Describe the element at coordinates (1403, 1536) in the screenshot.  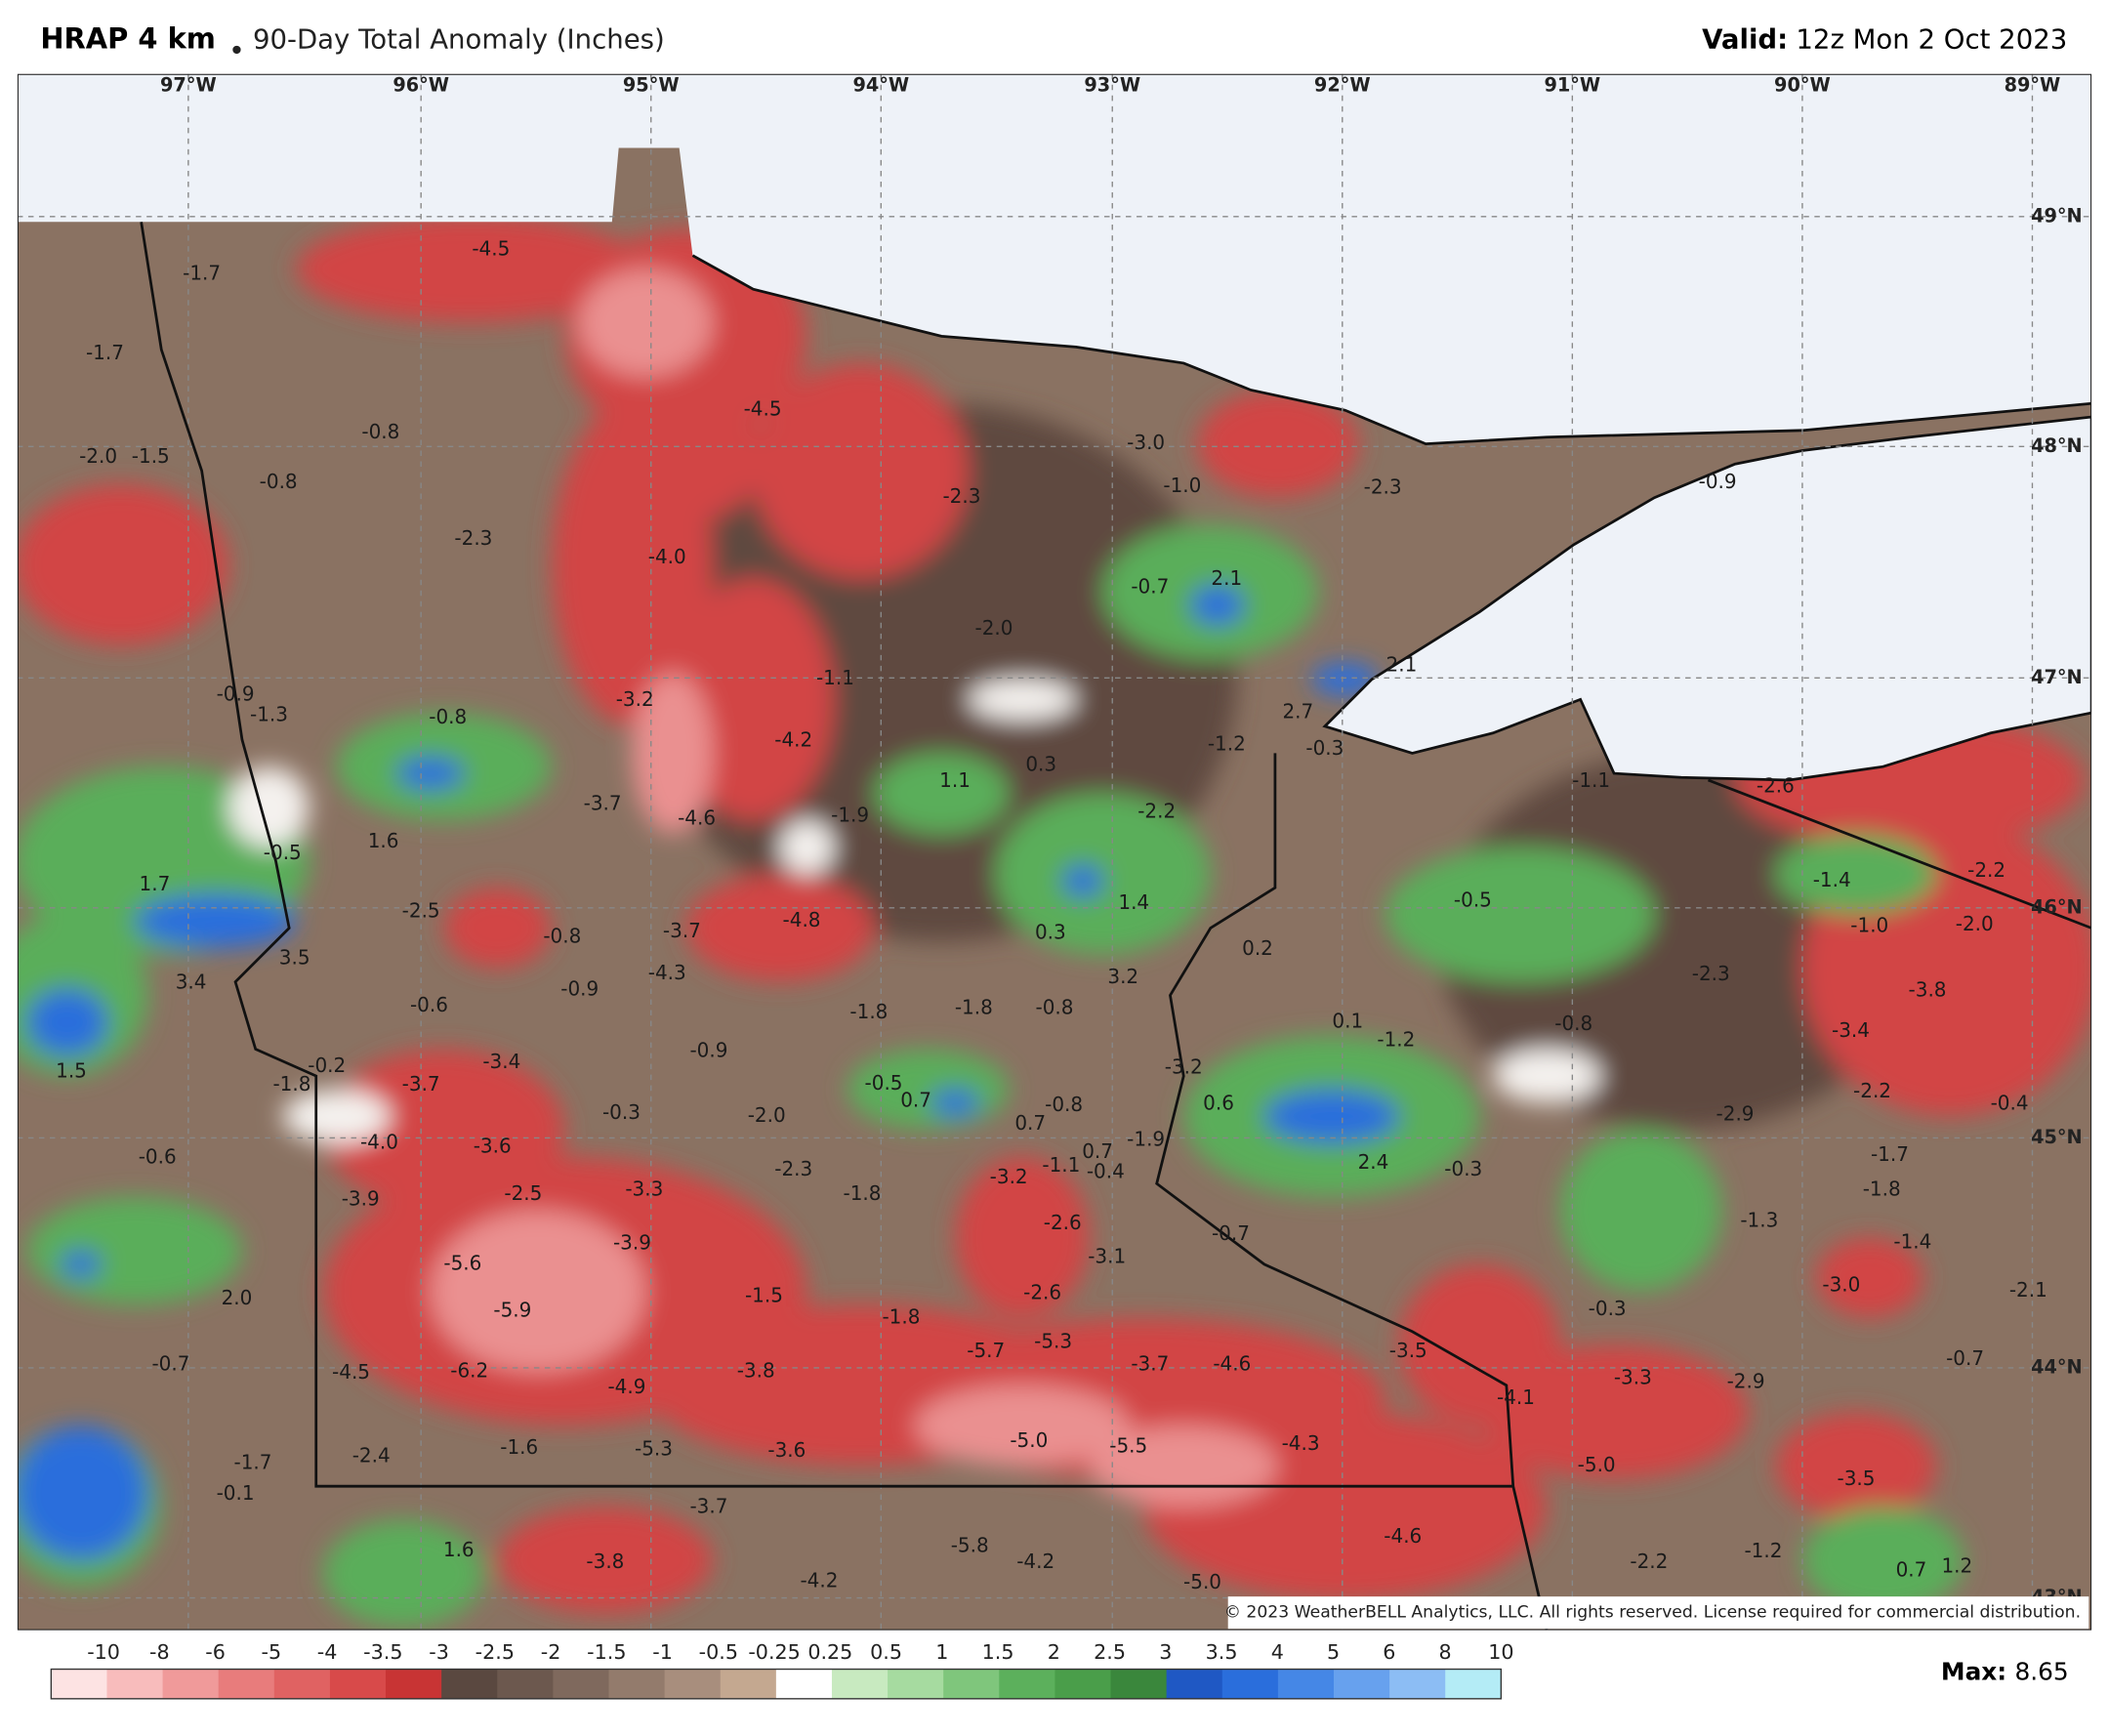
I see `value-label: -4.6` at that location.